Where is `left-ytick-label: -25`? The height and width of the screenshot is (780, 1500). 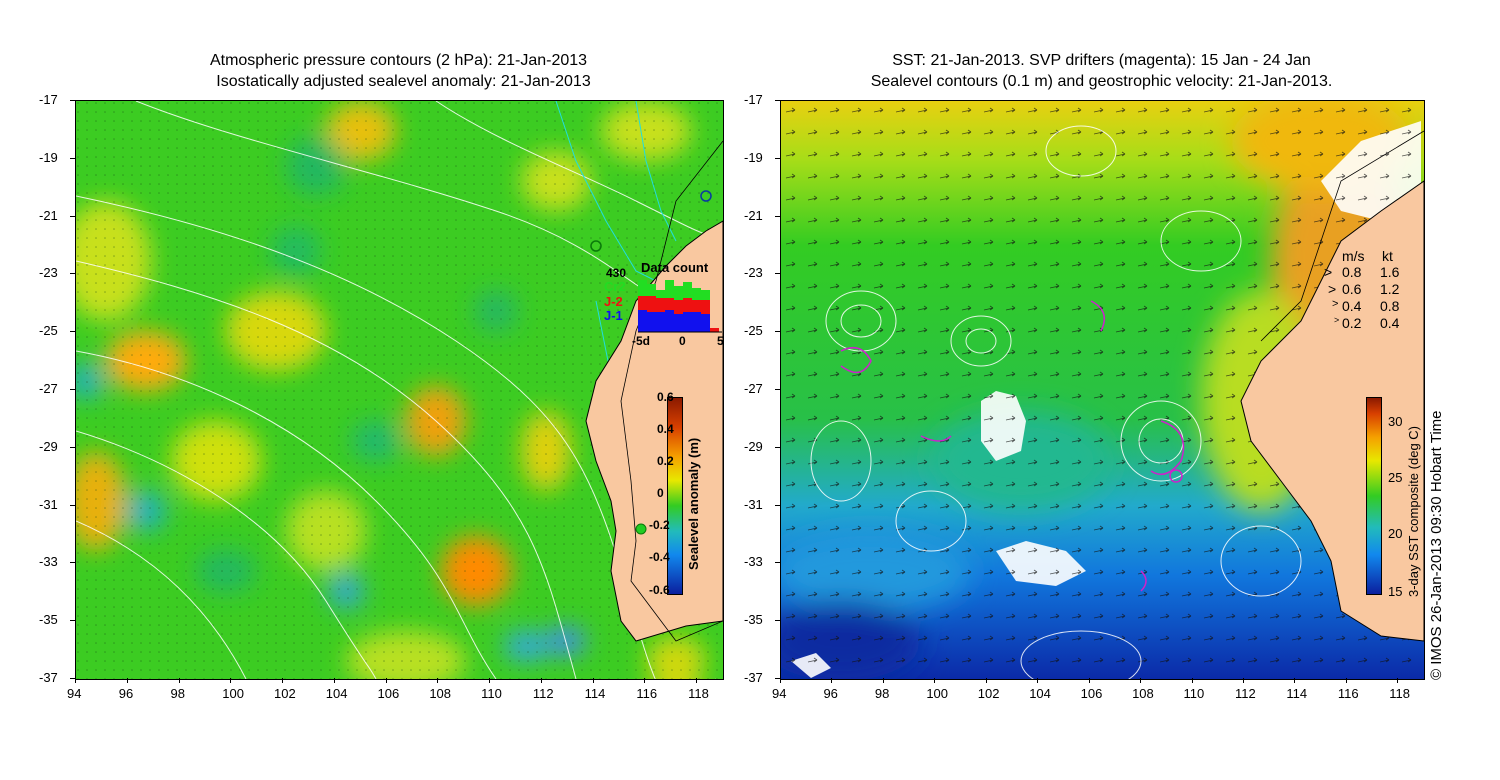 left-ytick-label: -25 is located at coordinates (48, 331).